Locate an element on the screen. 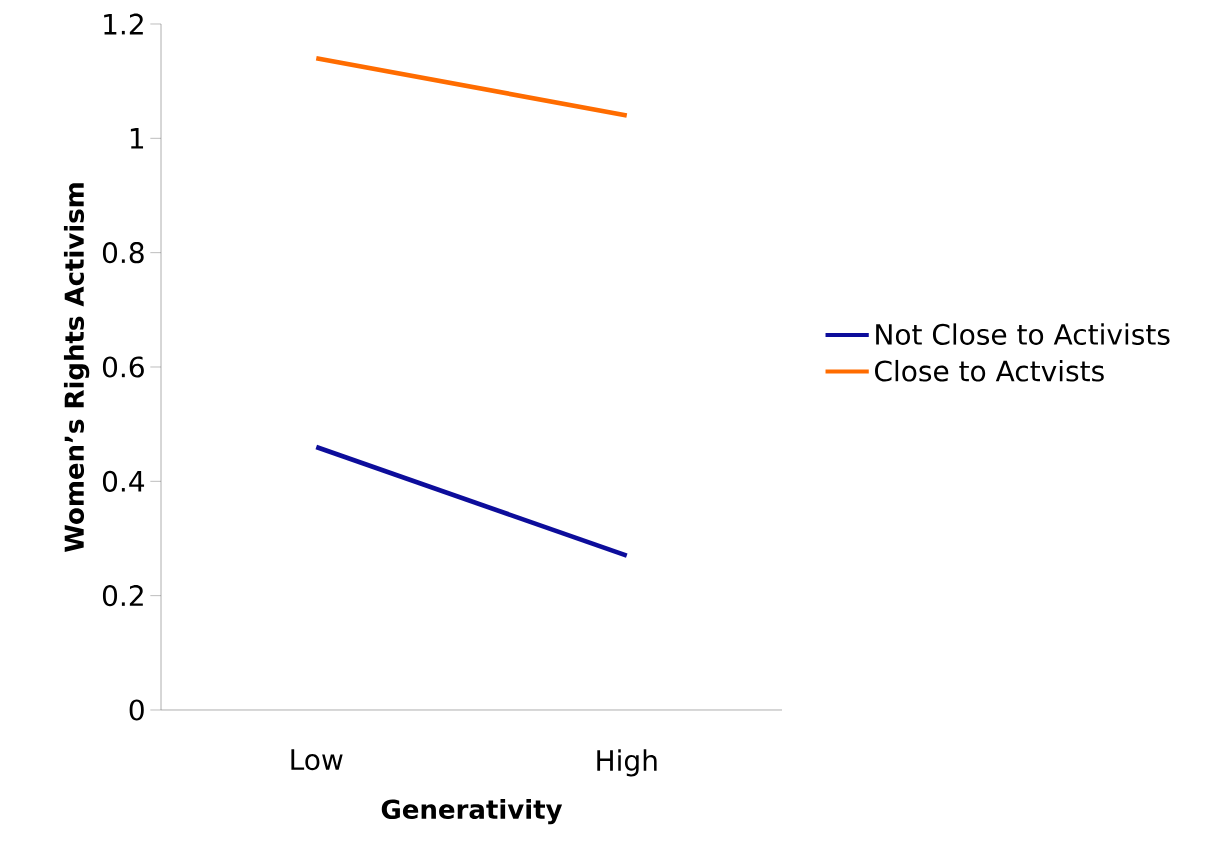  y-tick-label: 1 is located at coordinates (137, 138).